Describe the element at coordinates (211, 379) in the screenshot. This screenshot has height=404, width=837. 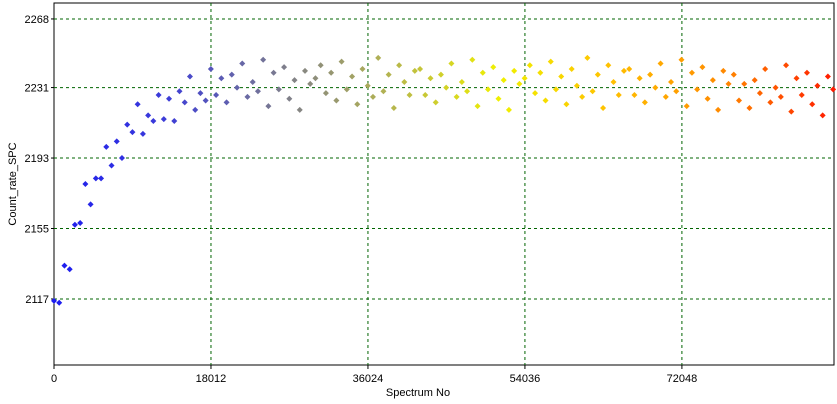
I see `x-tick-label: 18012` at that location.